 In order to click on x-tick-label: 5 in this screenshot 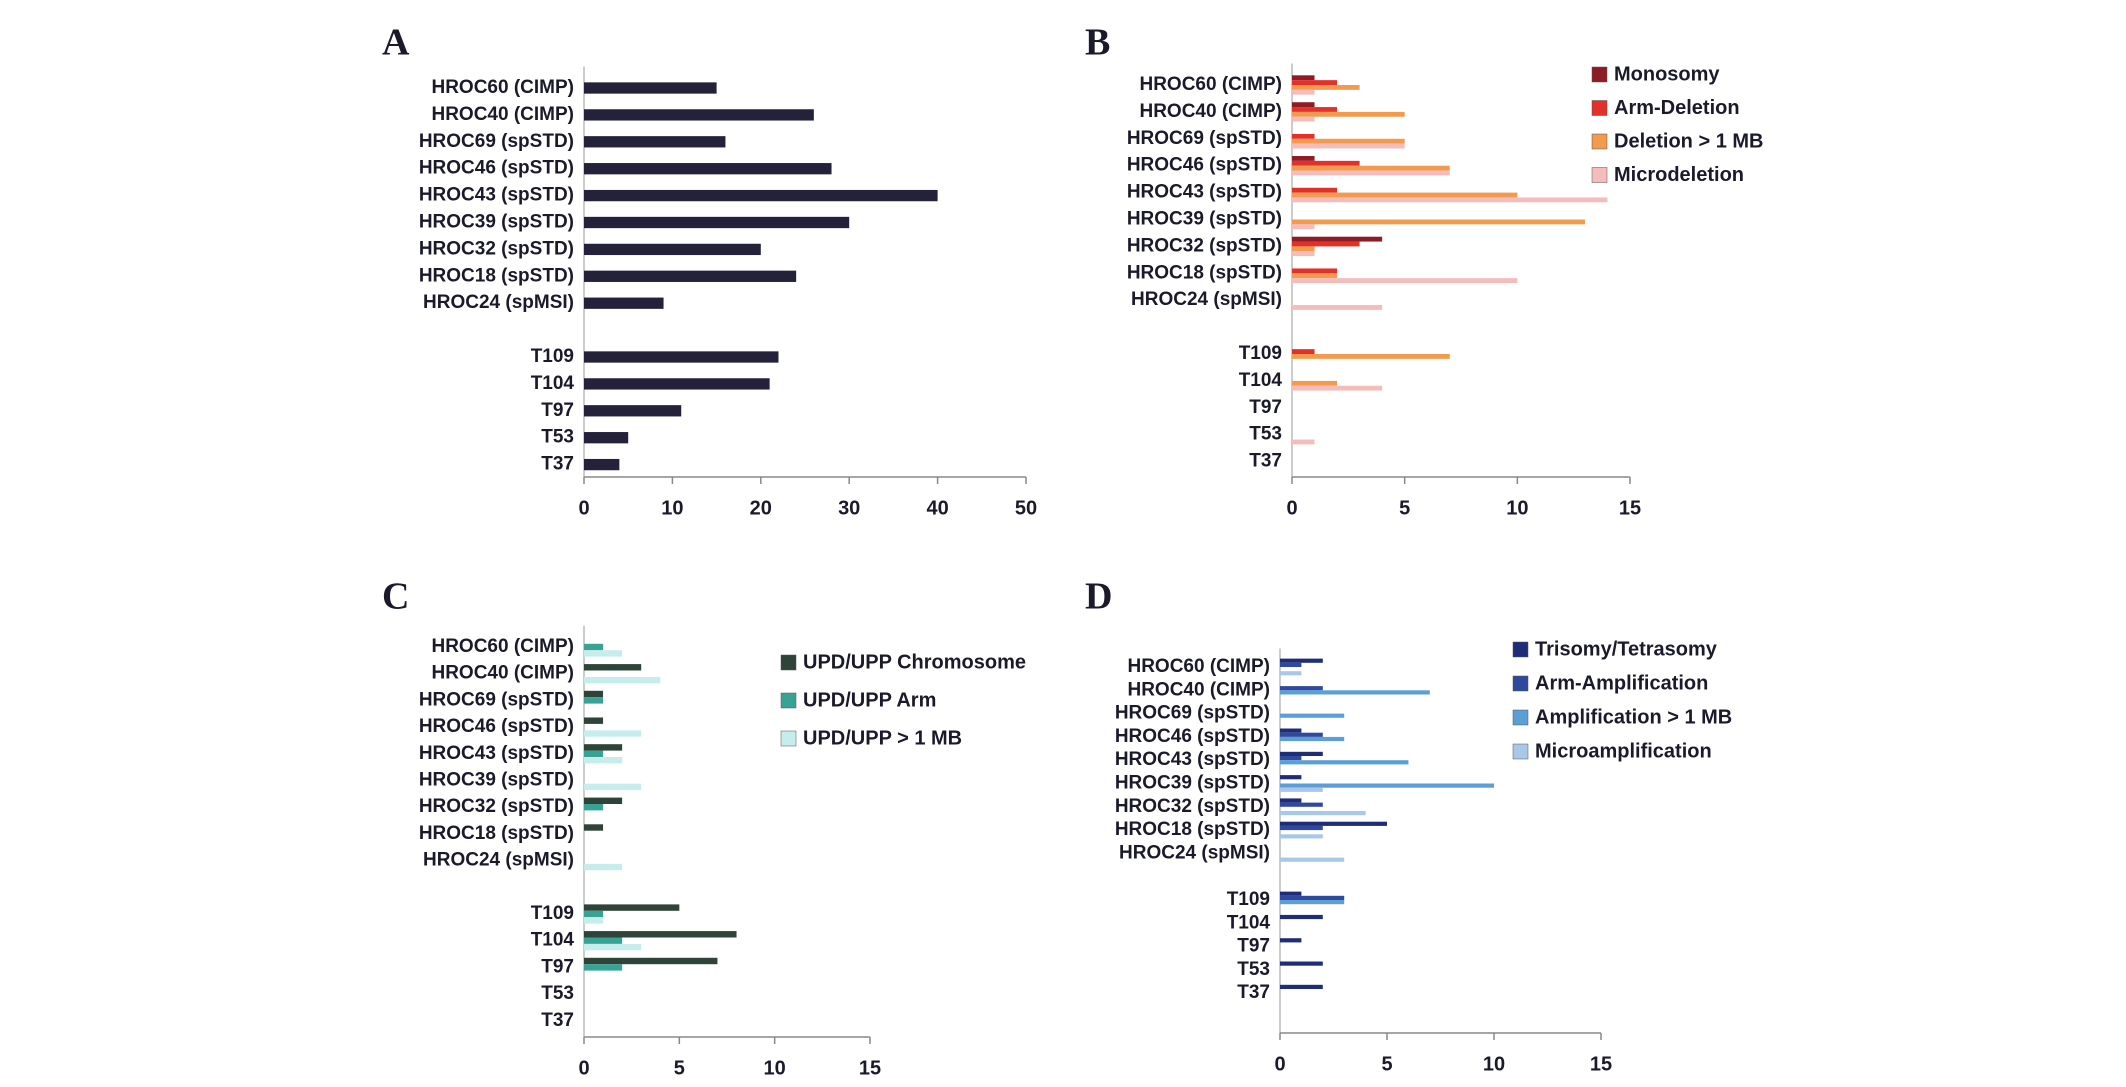, I will do `click(1386, 1064)`.